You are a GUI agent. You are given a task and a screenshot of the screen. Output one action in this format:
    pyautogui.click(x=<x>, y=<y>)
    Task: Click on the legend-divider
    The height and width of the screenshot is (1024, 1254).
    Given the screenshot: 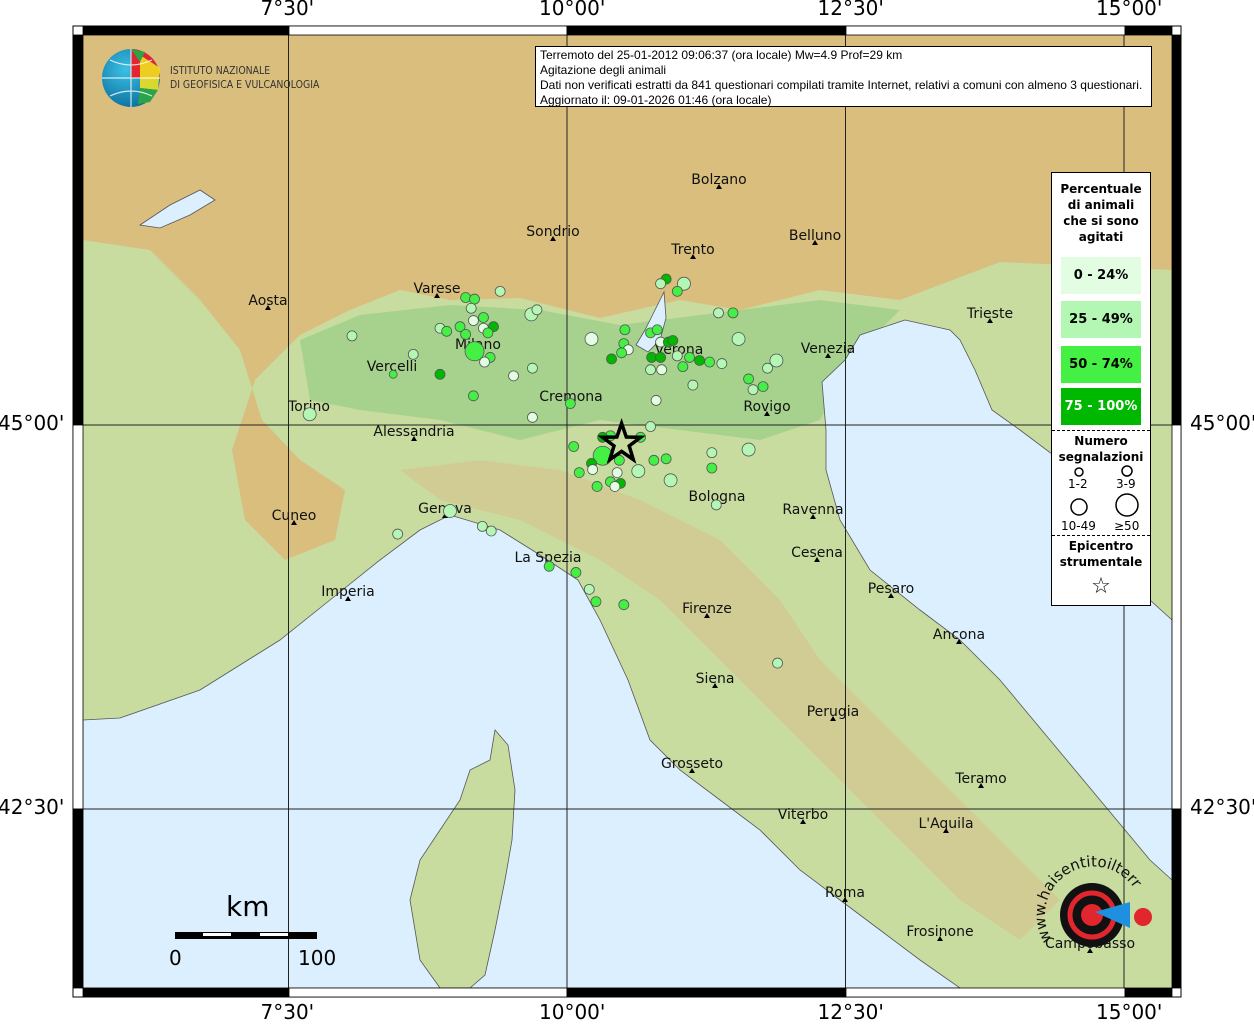 What is the action you would take?
    pyautogui.click(x=1101, y=430)
    